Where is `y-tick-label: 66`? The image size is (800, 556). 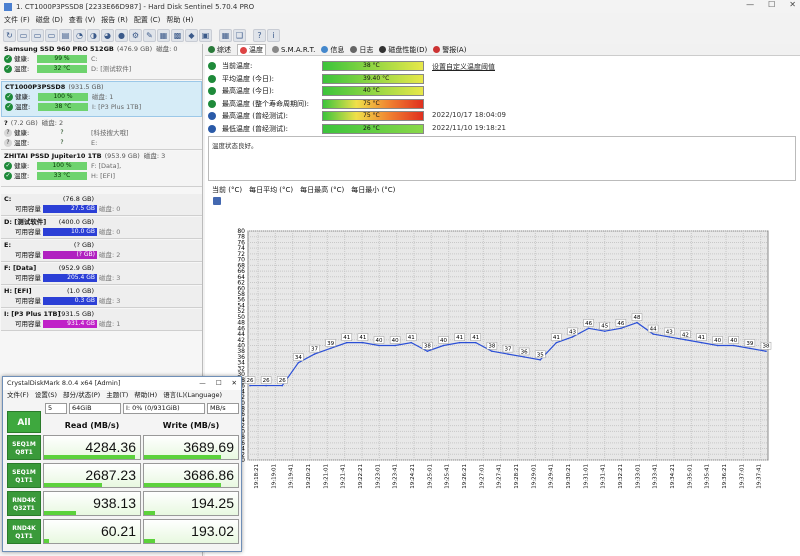
y-tick-label: 66 is located at coordinates (241, 271).